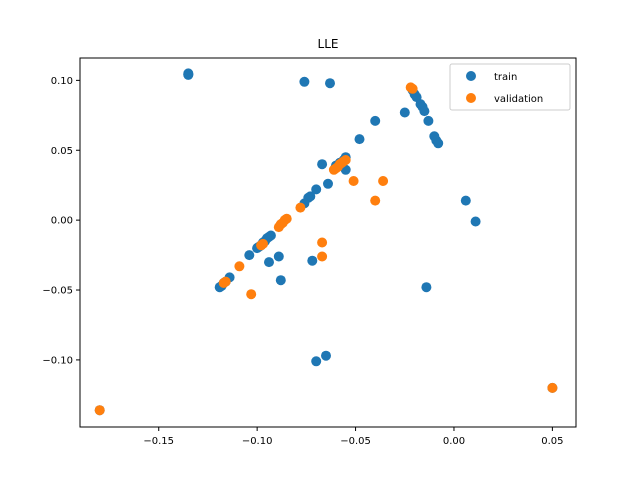 This screenshot has height=480, width=640. I want to click on x-axis-ticks: −0.15 −0.10 −0.05 0.00 0.05, so click(353, 437).